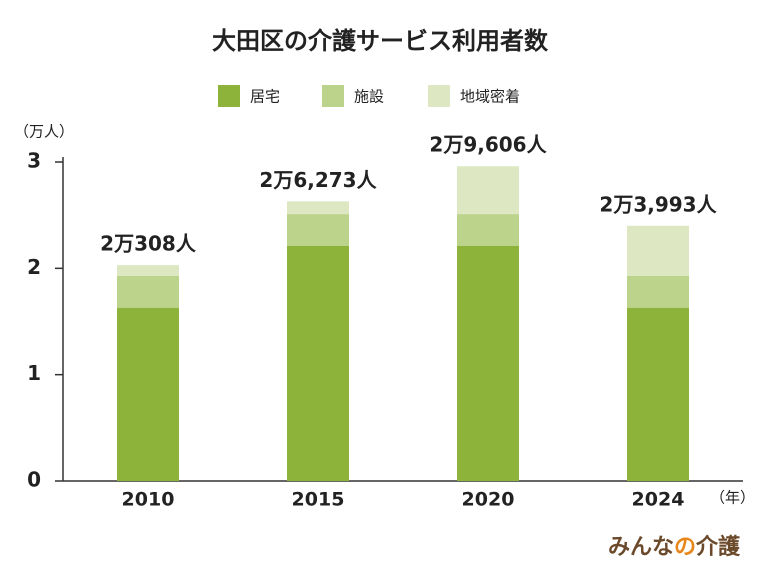 The image size is (760, 570). Describe the element at coordinates (490, 97) in the screenshot. I see `legend-label: 地域密着` at that location.